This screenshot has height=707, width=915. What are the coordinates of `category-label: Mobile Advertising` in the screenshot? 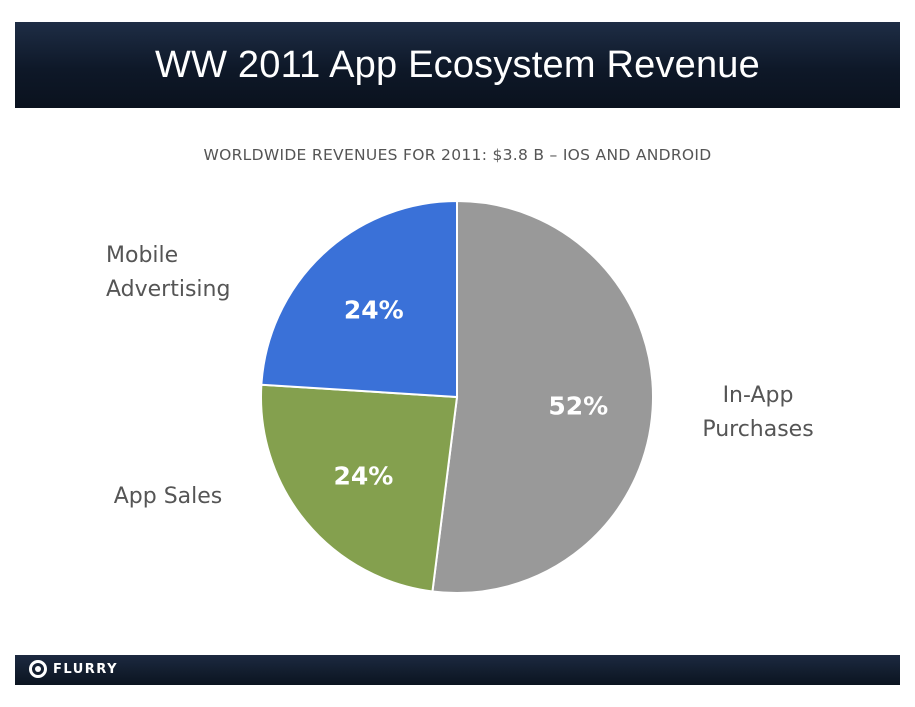 It's located at (168, 272).